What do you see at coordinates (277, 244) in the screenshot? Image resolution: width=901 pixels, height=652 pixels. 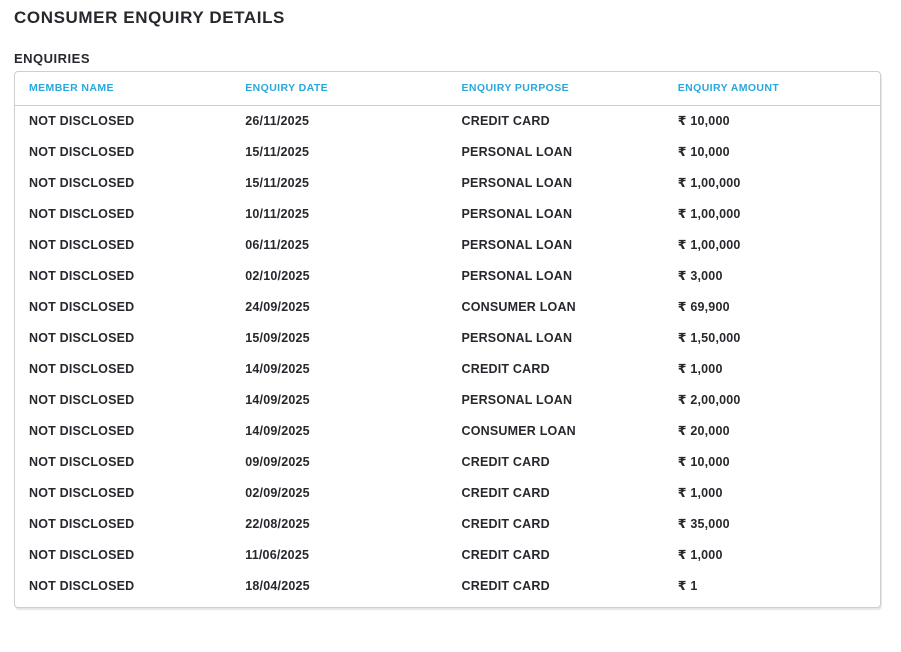 I see `enquiry-date-cell: 06/11/2025` at bounding box center [277, 244].